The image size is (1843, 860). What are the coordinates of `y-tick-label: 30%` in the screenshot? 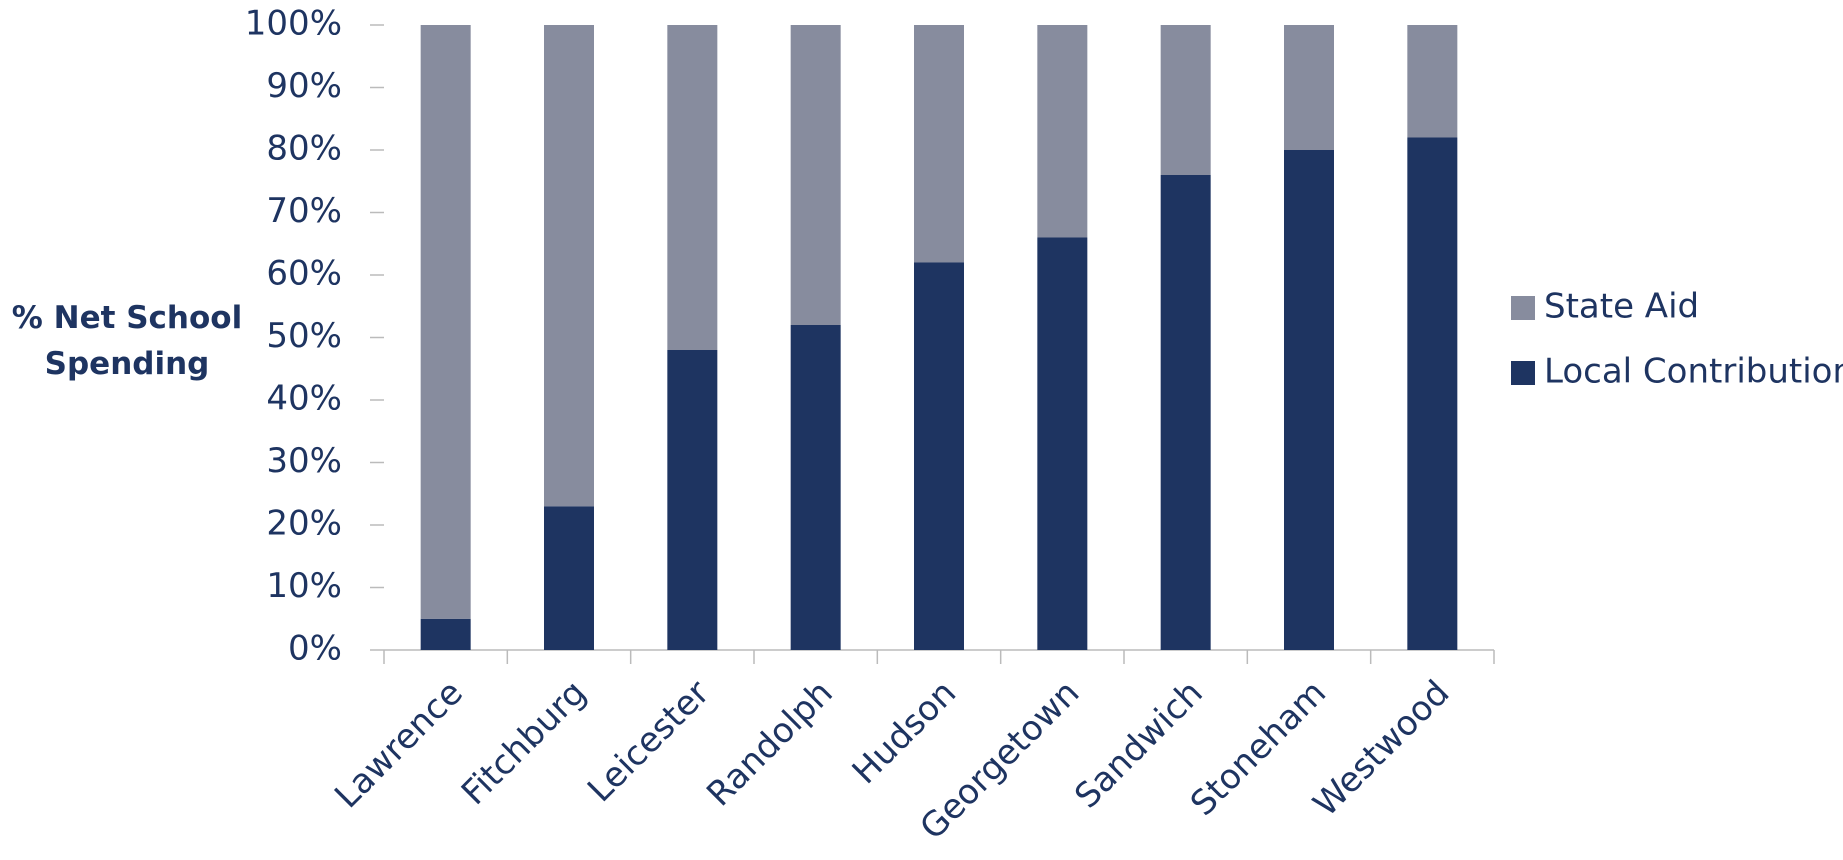 It's located at (304, 461).